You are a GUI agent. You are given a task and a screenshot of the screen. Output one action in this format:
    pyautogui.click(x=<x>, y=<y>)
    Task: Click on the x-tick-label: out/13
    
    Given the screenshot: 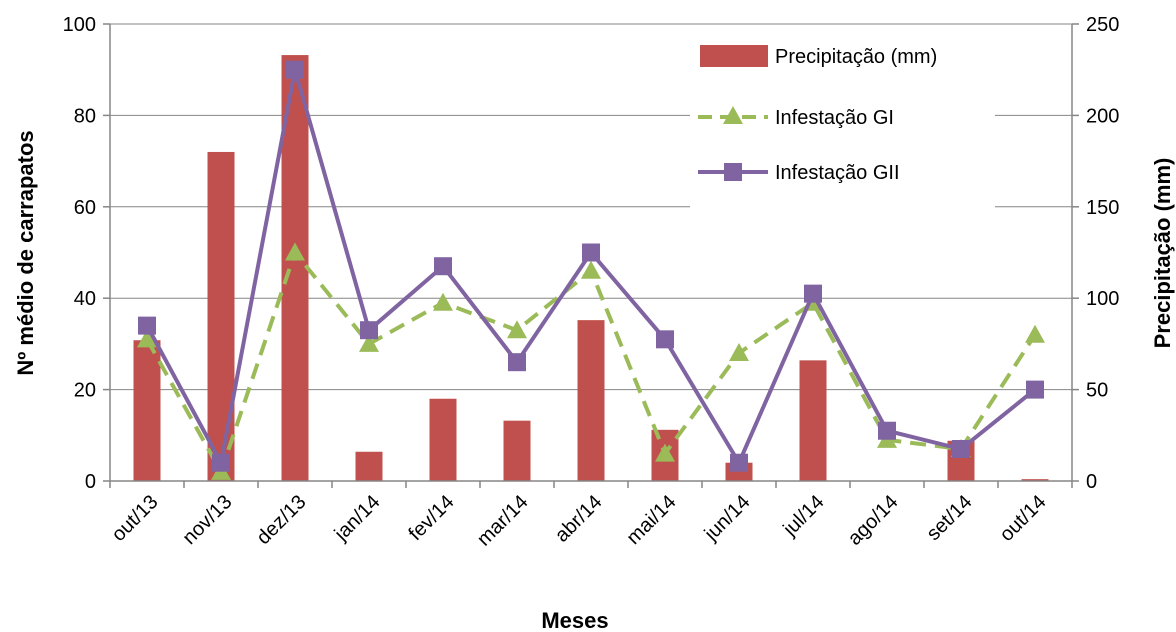 What is the action you would take?
    pyautogui.click(x=135, y=518)
    